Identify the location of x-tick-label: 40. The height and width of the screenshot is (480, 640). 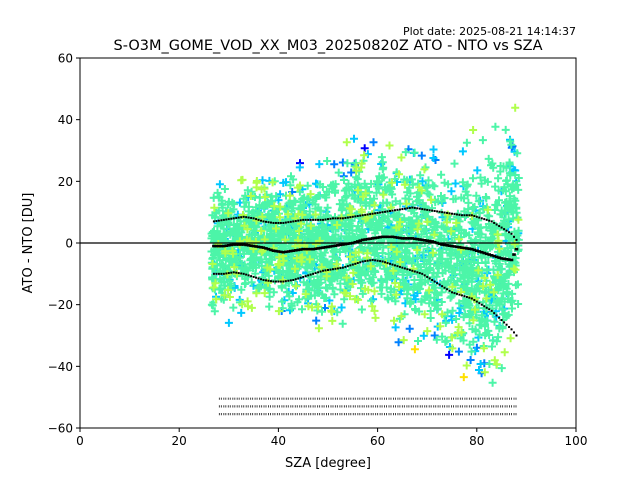
(278, 441).